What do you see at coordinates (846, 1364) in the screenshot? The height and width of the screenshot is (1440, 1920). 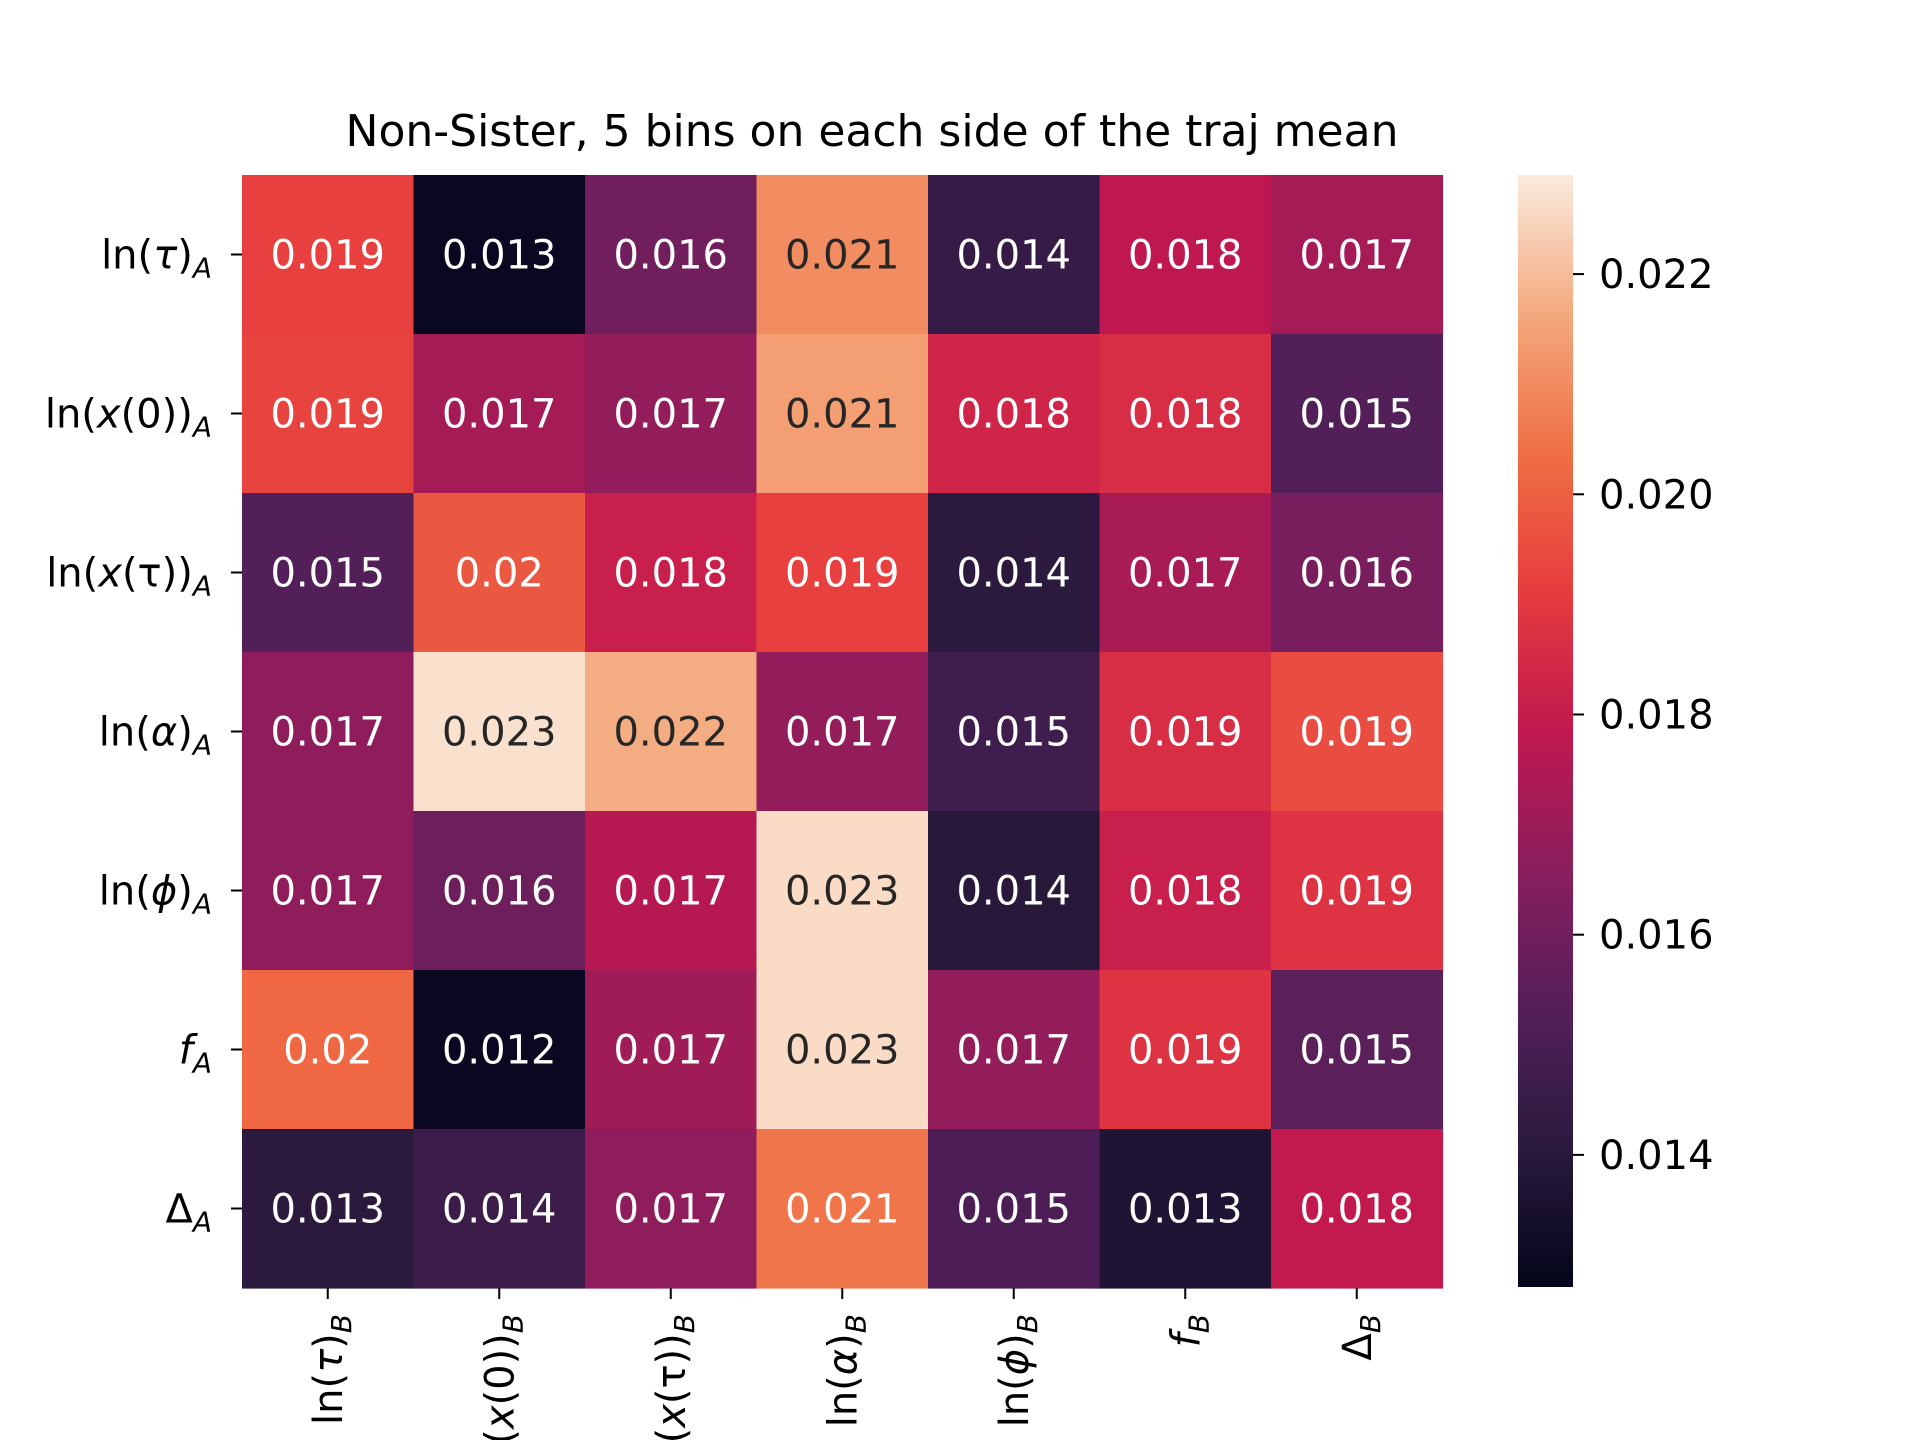 I see `x-axis-ticks: ln(τ)B ln(x(0))B ln(x(τ))B ln(α)B ln(ϕ)B fB ΔB` at bounding box center [846, 1364].